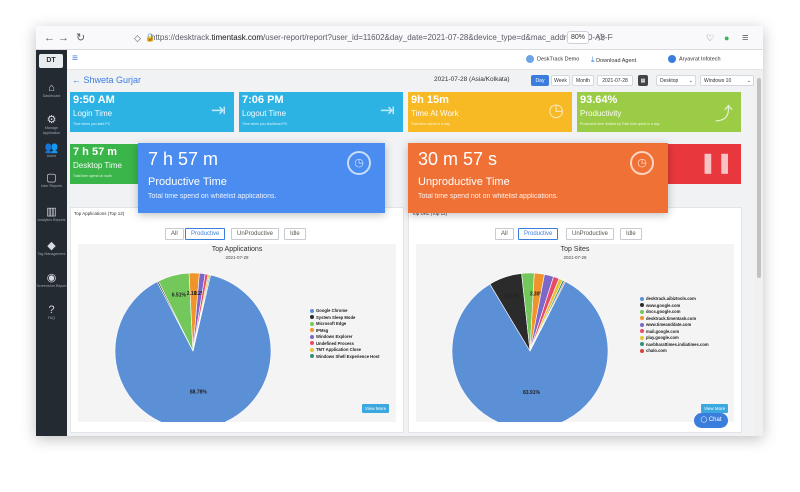  What do you see at coordinates (376, 408) in the screenshot?
I see `apps-view-more-button: View More` at bounding box center [376, 408].